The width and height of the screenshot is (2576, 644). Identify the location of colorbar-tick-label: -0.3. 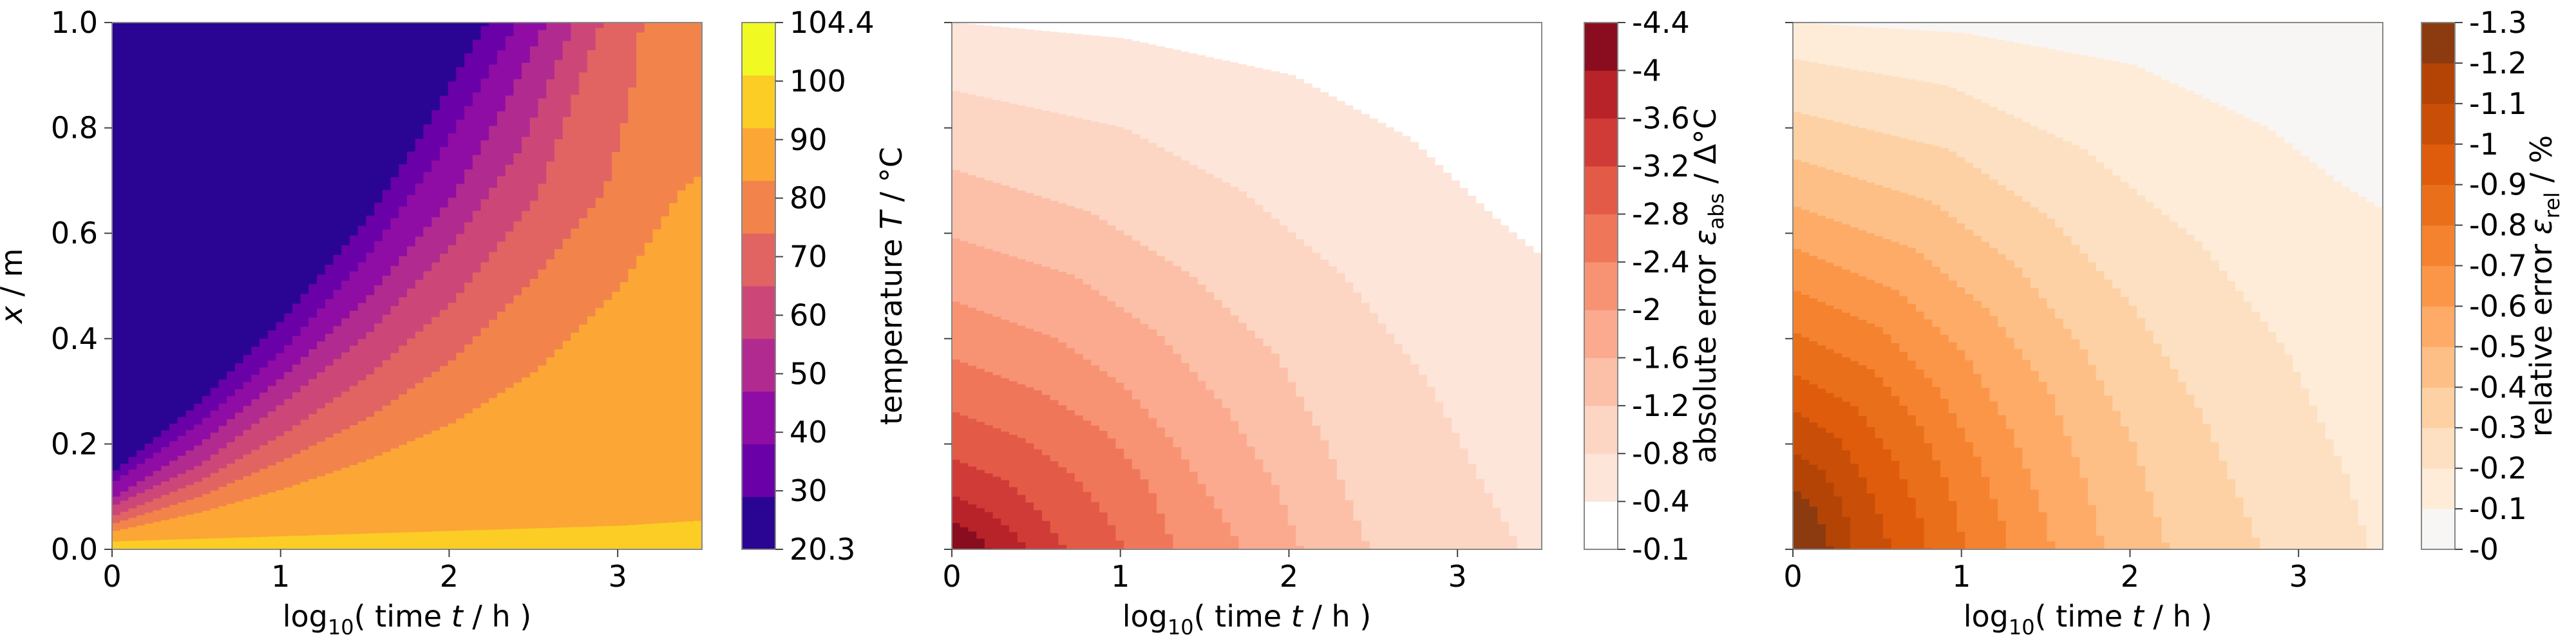
(2498, 428).